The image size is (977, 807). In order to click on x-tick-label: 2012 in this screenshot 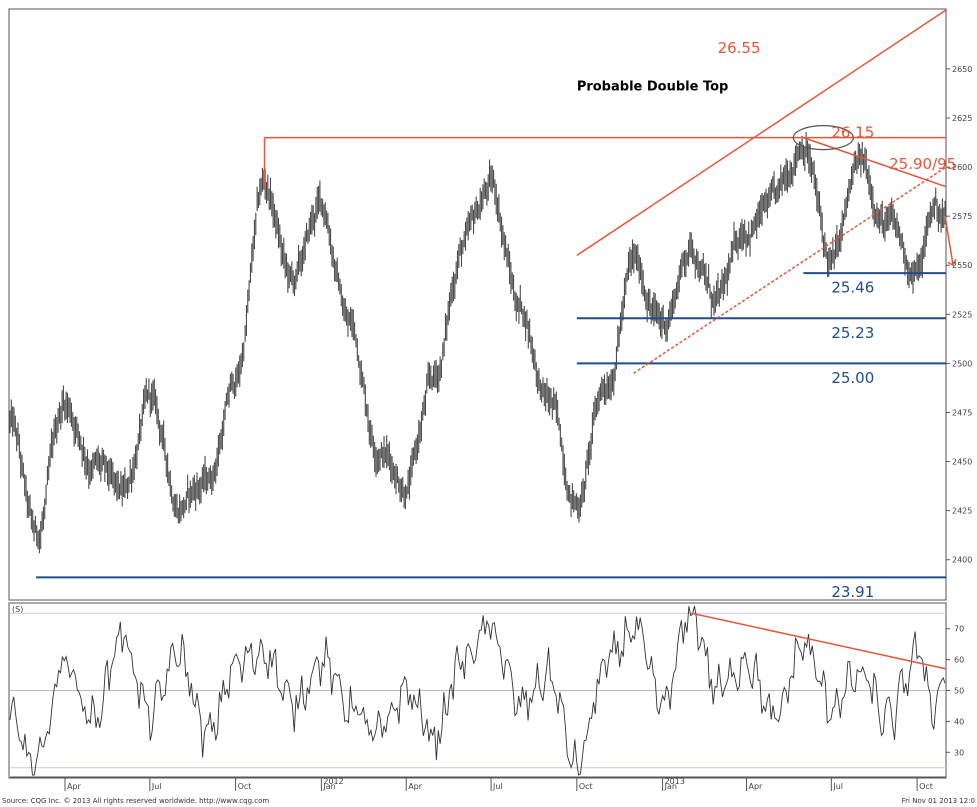, I will do `click(333, 781)`.